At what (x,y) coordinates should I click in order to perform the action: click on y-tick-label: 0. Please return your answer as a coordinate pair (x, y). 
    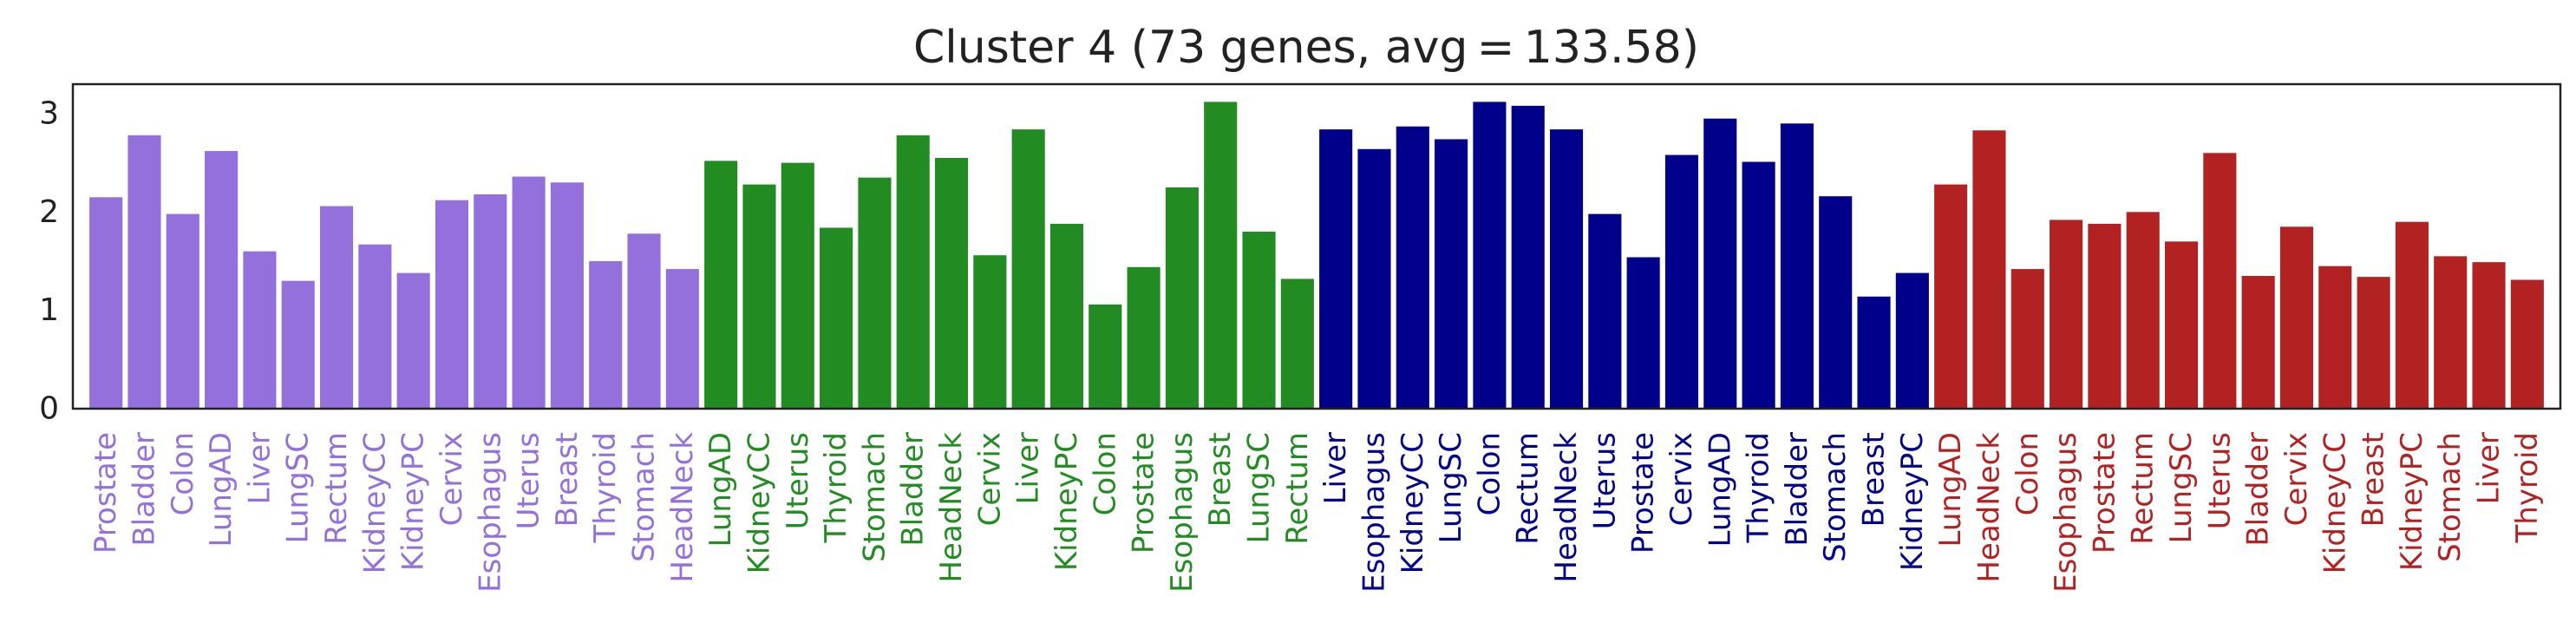
    Looking at the image, I should click on (49, 409).